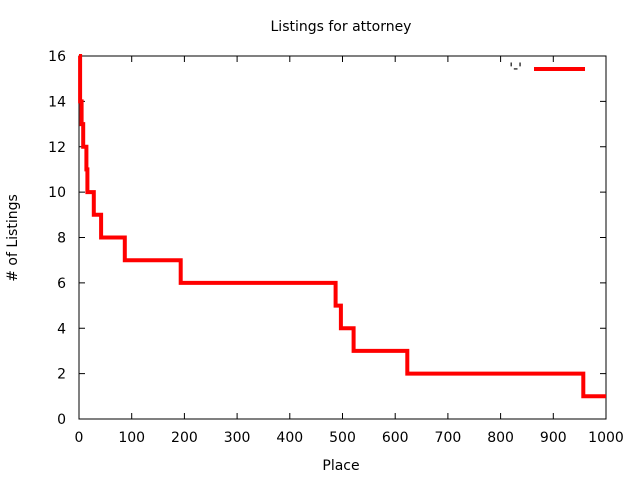 The image size is (640, 480). Describe the element at coordinates (61, 375) in the screenshot. I see `y-tick-label: 2` at that location.